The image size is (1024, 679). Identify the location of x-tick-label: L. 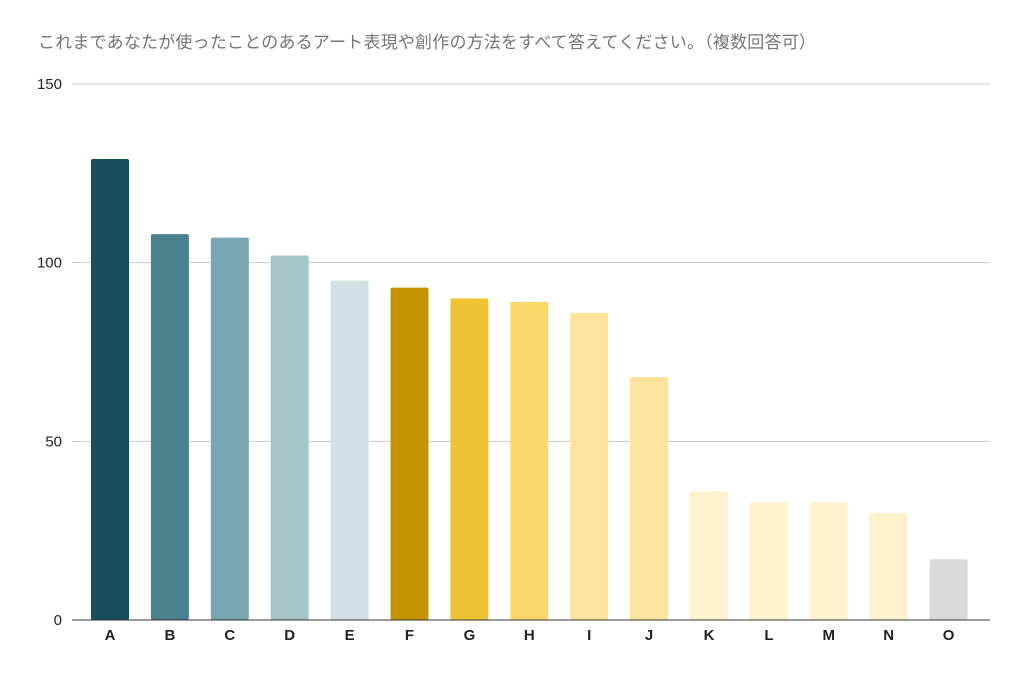
(768, 635).